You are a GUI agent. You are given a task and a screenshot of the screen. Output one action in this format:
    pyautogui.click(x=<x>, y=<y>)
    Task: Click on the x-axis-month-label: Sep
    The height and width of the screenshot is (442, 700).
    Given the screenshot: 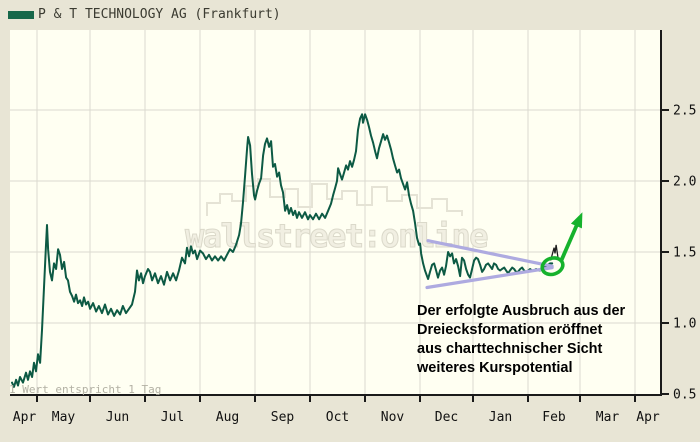 What is the action you would take?
    pyautogui.click(x=283, y=417)
    